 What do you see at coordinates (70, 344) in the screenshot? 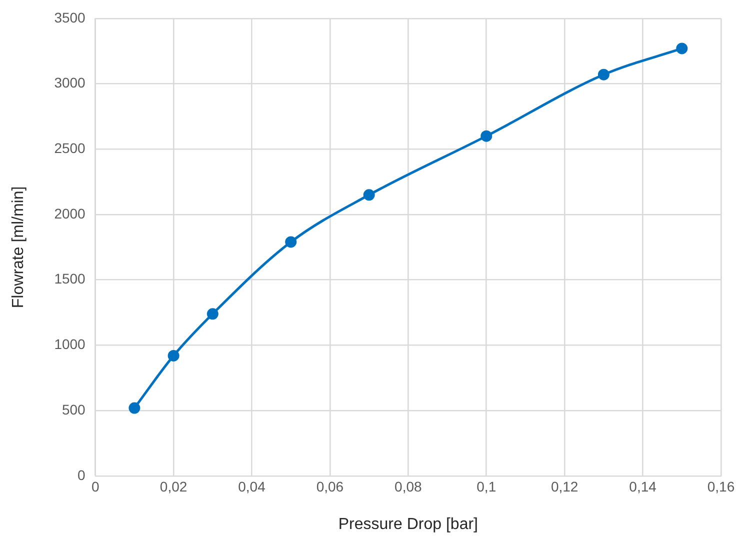
I see `y-tick-label: 1000` at bounding box center [70, 344].